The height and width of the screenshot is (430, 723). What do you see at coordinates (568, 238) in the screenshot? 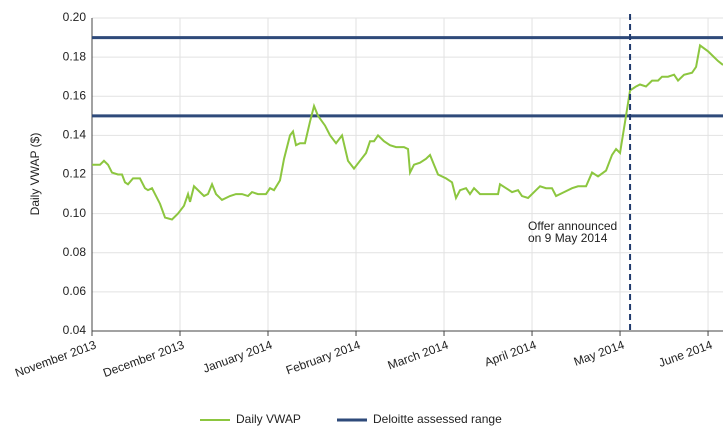
I see `annotation-text: on 9 May 2014` at bounding box center [568, 238].